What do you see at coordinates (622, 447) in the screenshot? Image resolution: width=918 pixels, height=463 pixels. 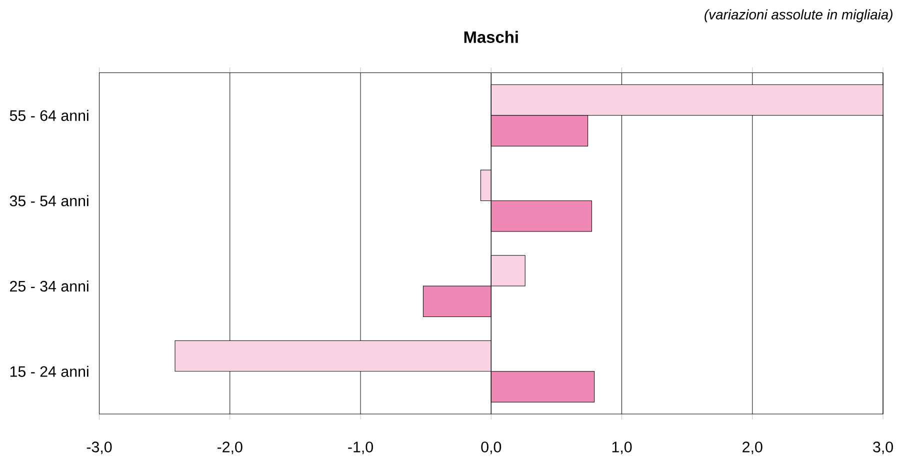 I see `x-tick-label: 1,0` at bounding box center [622, 447].